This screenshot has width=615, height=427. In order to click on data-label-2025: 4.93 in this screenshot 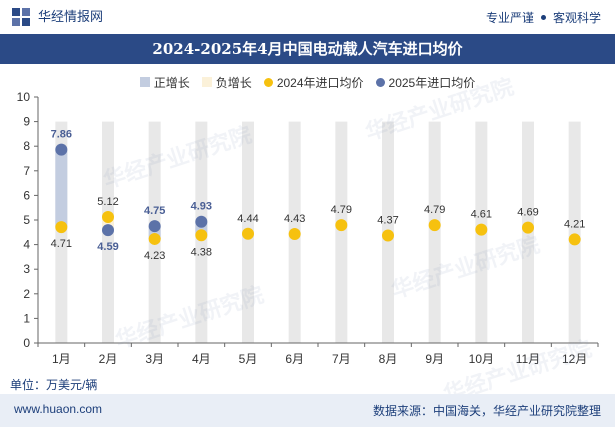, I will do `click(201, 207)`.